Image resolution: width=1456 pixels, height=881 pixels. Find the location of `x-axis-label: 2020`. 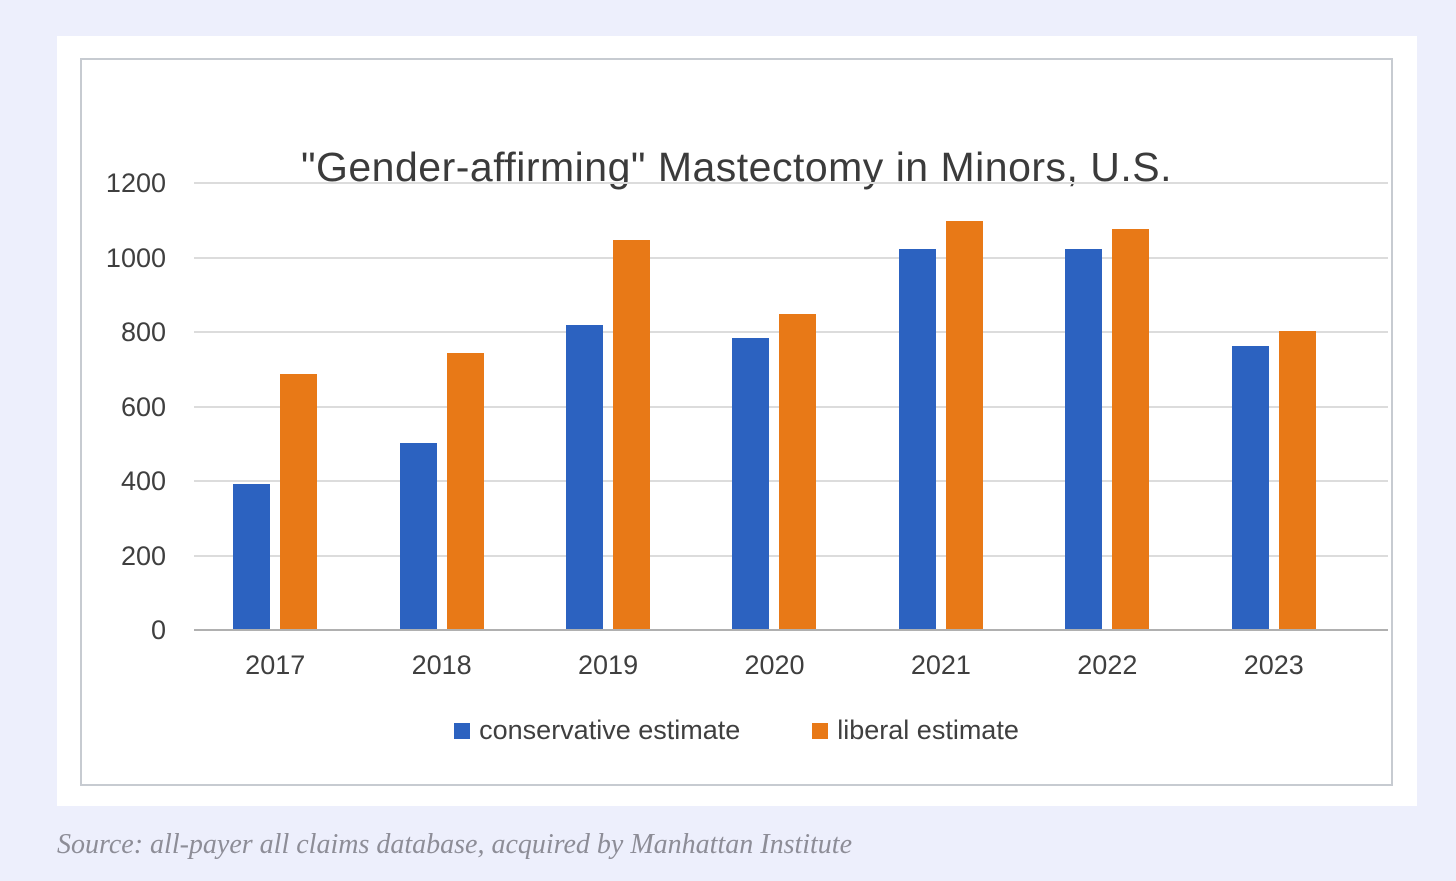

x-axis-label: 2020 is located at coordinates (774, 665).